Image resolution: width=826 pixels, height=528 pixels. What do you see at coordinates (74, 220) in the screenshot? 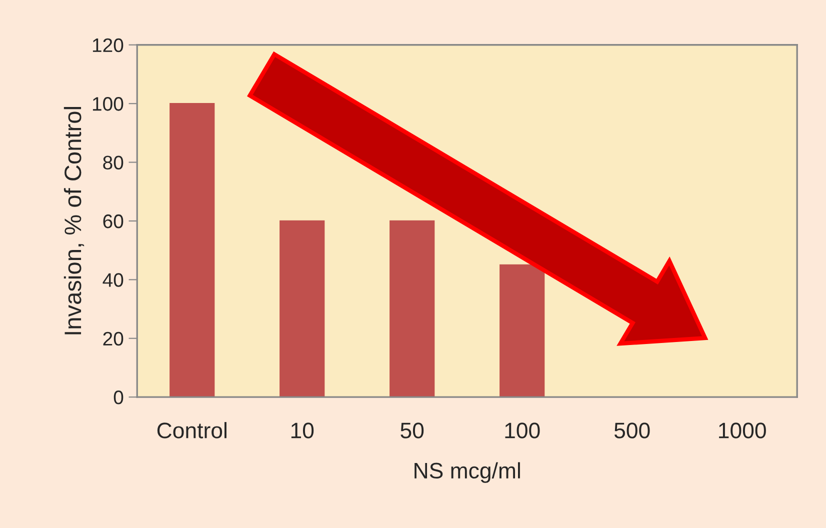
I see `y-axis-title: Invasion, % of Control` at bounding box center [74, 220].